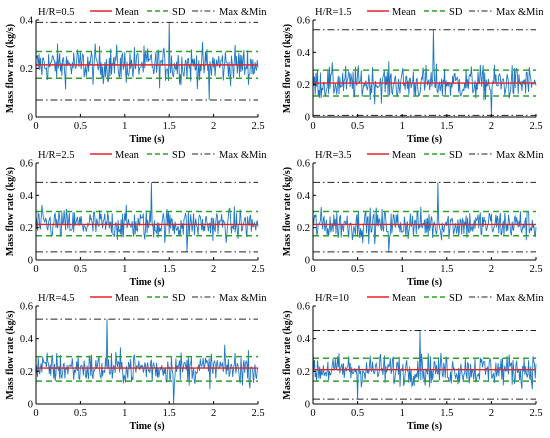 The height and width of the screenshot is (438, 550). Describe the element at coordinates (332, 298) in the screenshot. I see `panel-title: H/R=10` at that location.